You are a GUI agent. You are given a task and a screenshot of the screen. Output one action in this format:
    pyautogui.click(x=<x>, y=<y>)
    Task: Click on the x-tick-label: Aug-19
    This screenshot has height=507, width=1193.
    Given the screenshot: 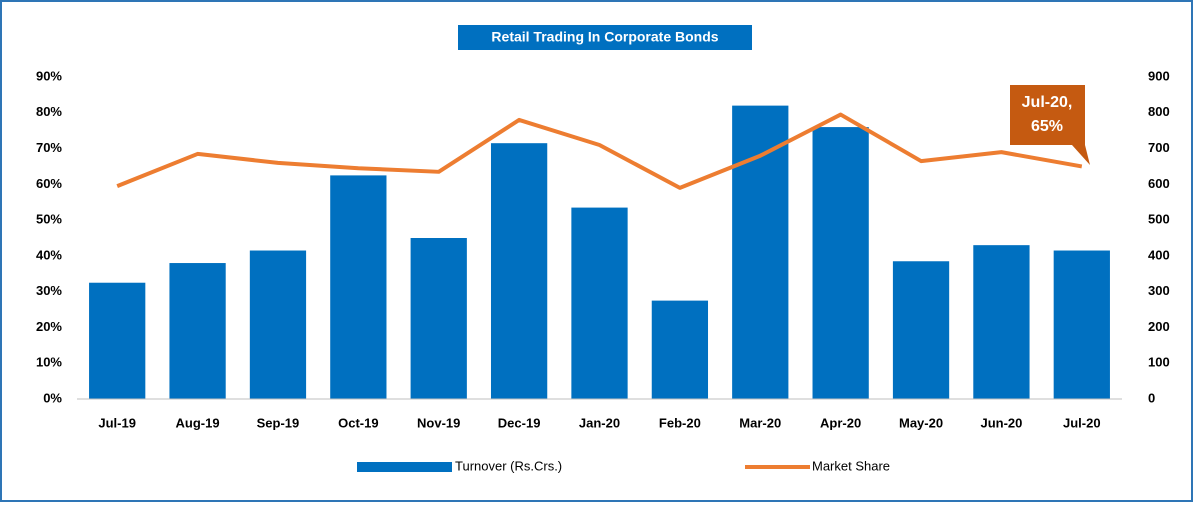 What is the action you would take?
    pyautogui.click(x=198, y=422)
    